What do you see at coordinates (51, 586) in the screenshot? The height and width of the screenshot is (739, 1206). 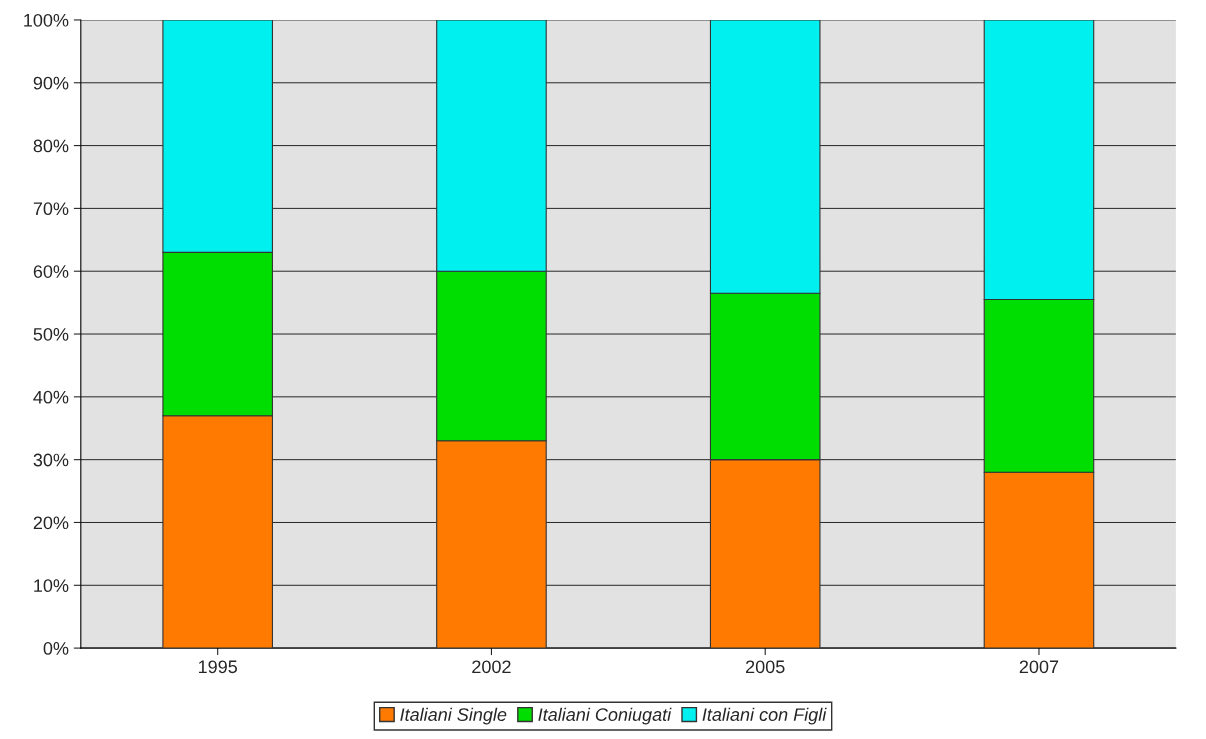 I see `y-tick-label: 10%` at bounding box center [51, 586].